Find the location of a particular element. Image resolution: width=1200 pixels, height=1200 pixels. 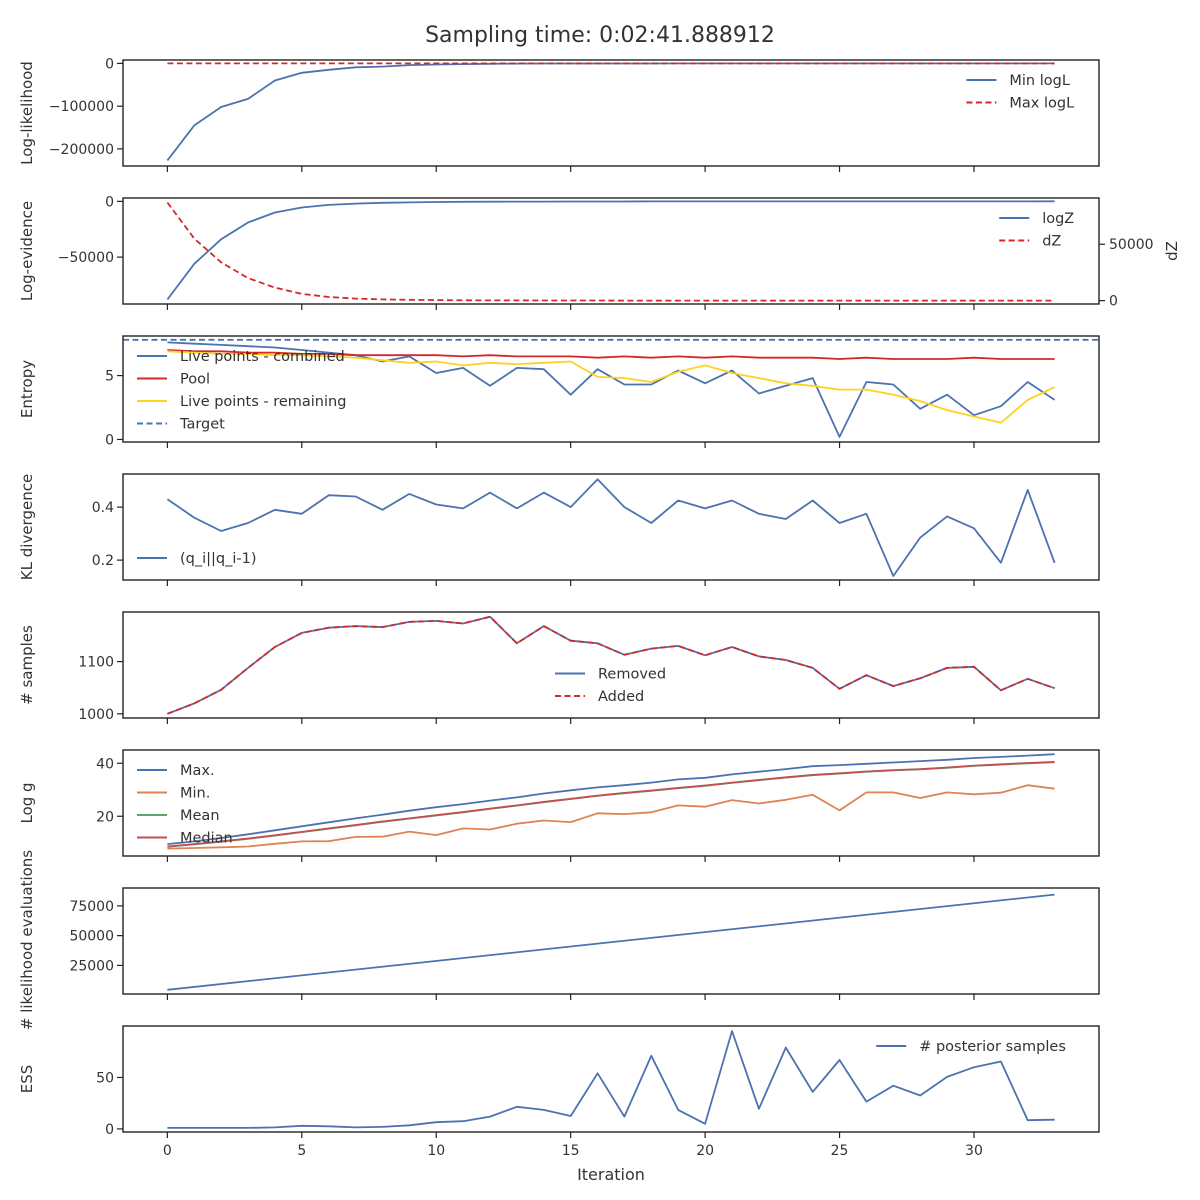

y-tick-label: 1100 is located at coordinates (96, 663).